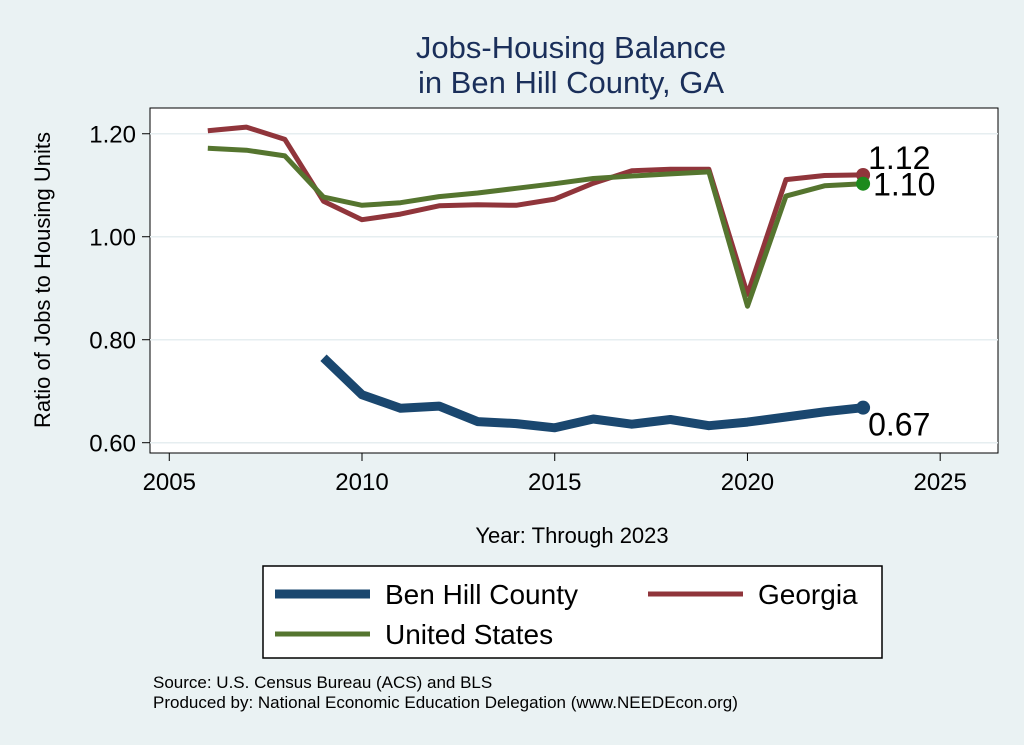  What do you see at coordinates (169, 482) in the screenshot?
I see `x-tick-label: 2005` at bounding box center [169, 482].